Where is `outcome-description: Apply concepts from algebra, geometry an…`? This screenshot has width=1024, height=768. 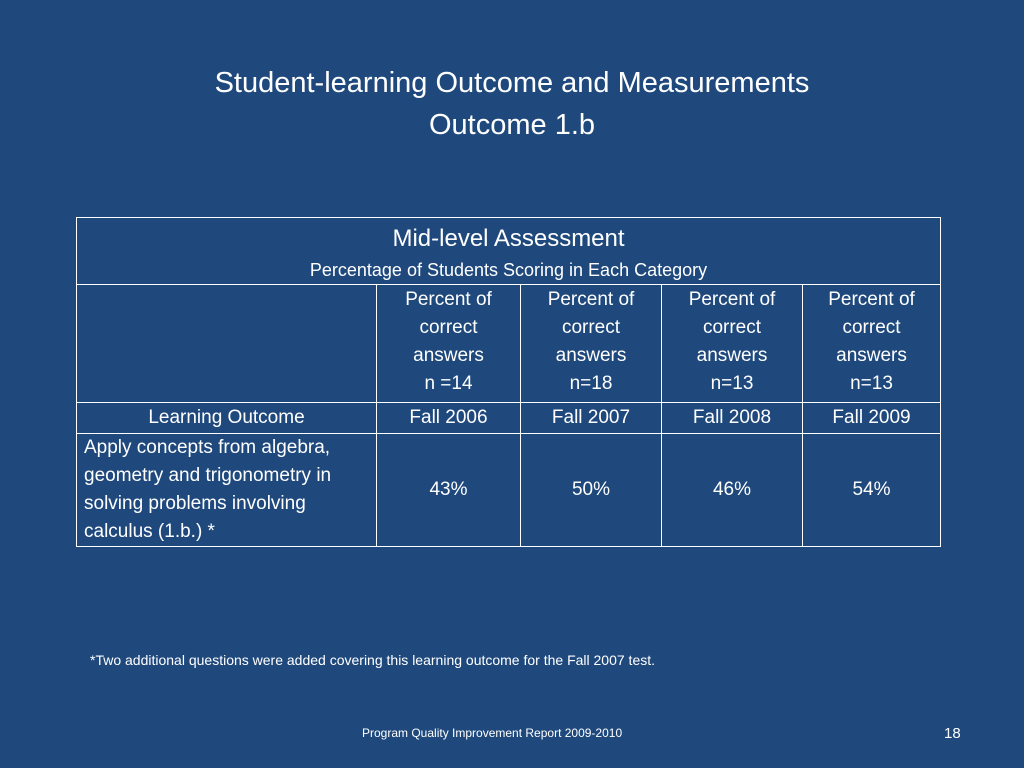
outcome-description: Apply concepts from algebra, geometry an… is located at coordinates (226, 490).